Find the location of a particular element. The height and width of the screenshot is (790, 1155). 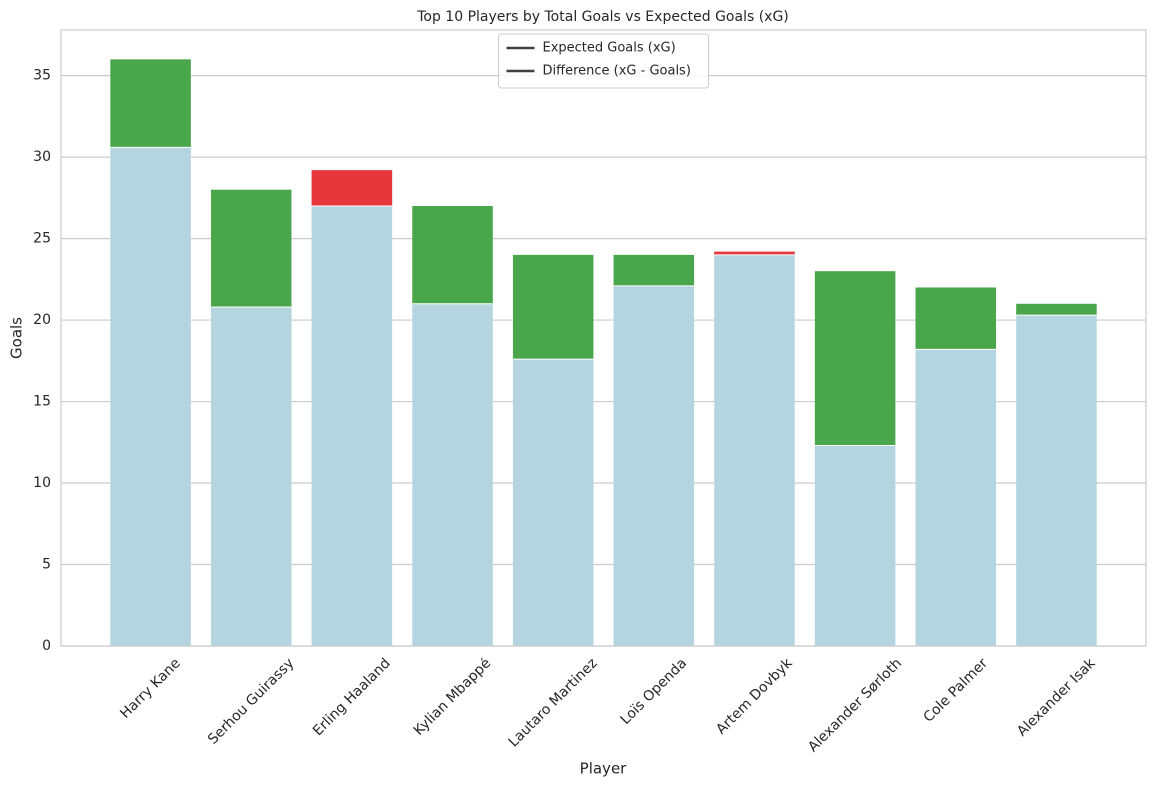

y-tick-label: 30 is located at coordinates (42, 157).